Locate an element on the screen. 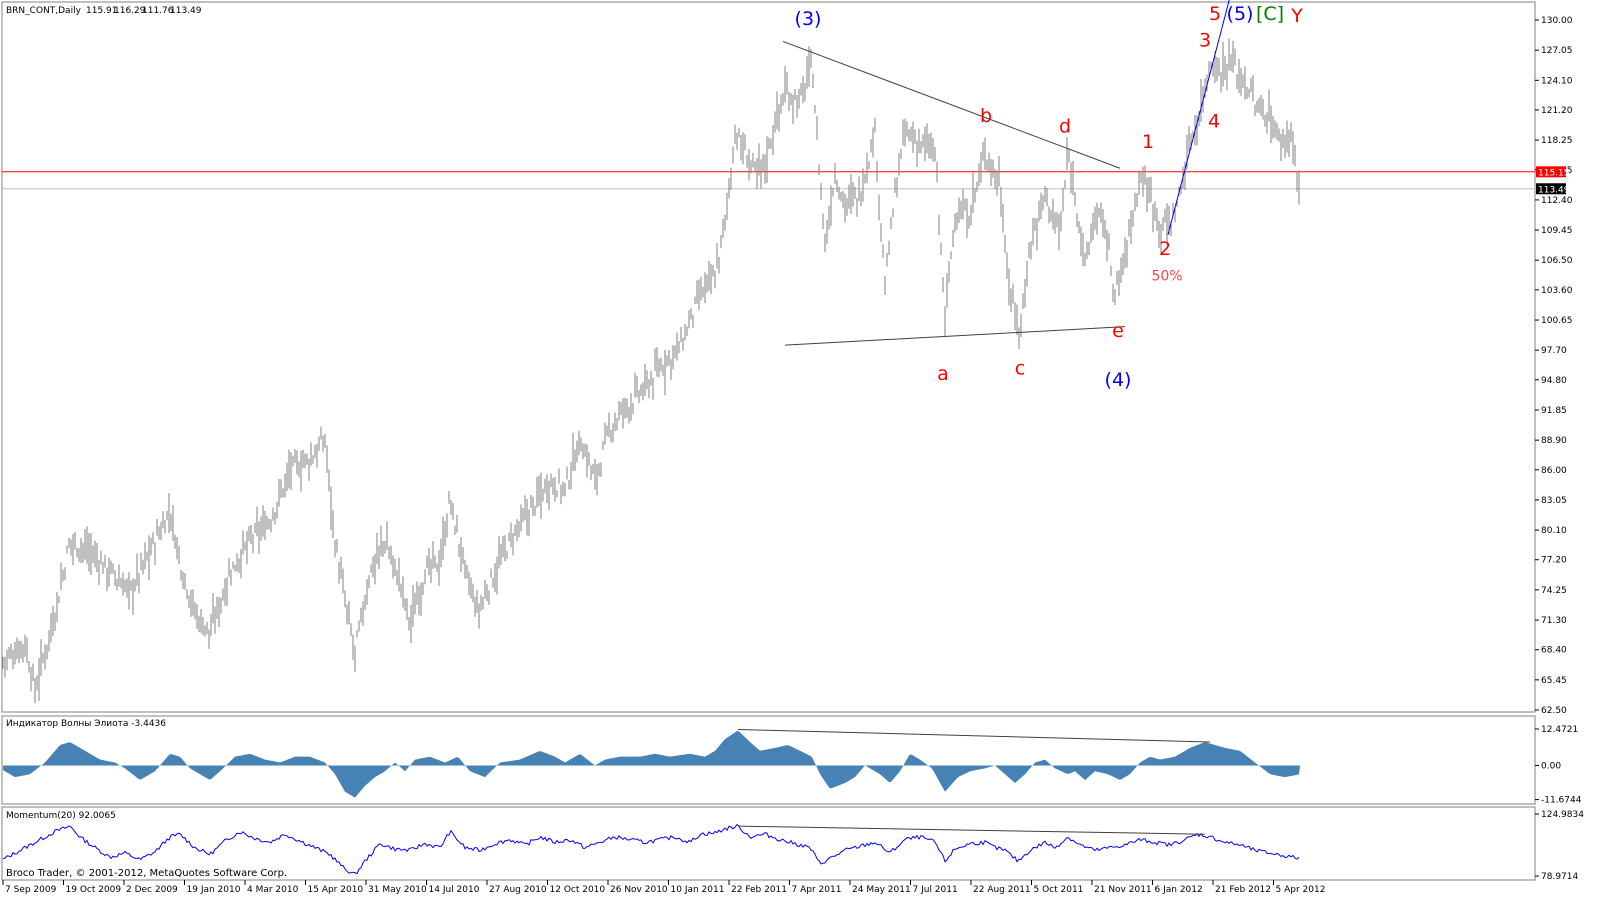 This screenshot has height=914, width=1600. price-tick-label: 71.30 is located at coordinates (1554, 621).